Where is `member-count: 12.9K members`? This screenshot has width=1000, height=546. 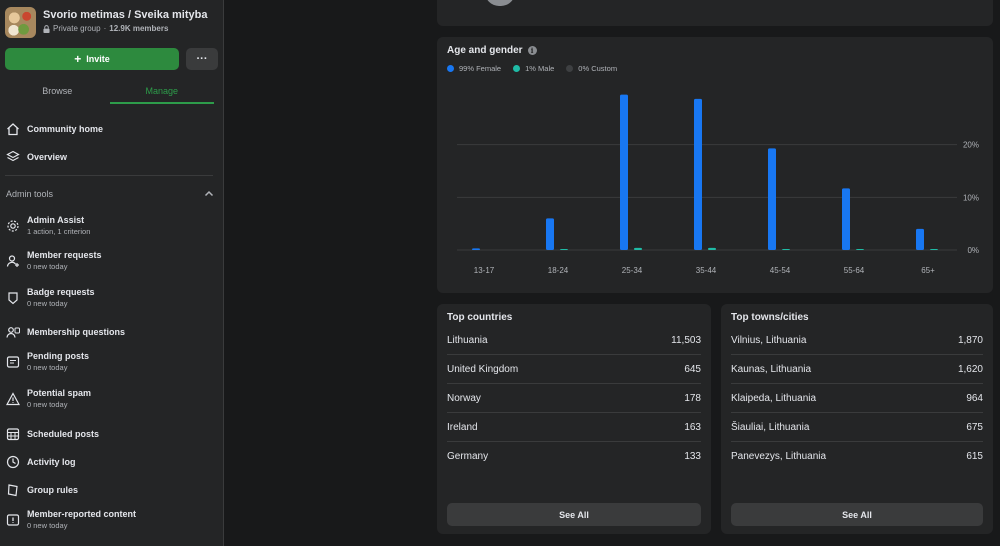 member-count: 12.9K members is located at coordinates (139, 28).